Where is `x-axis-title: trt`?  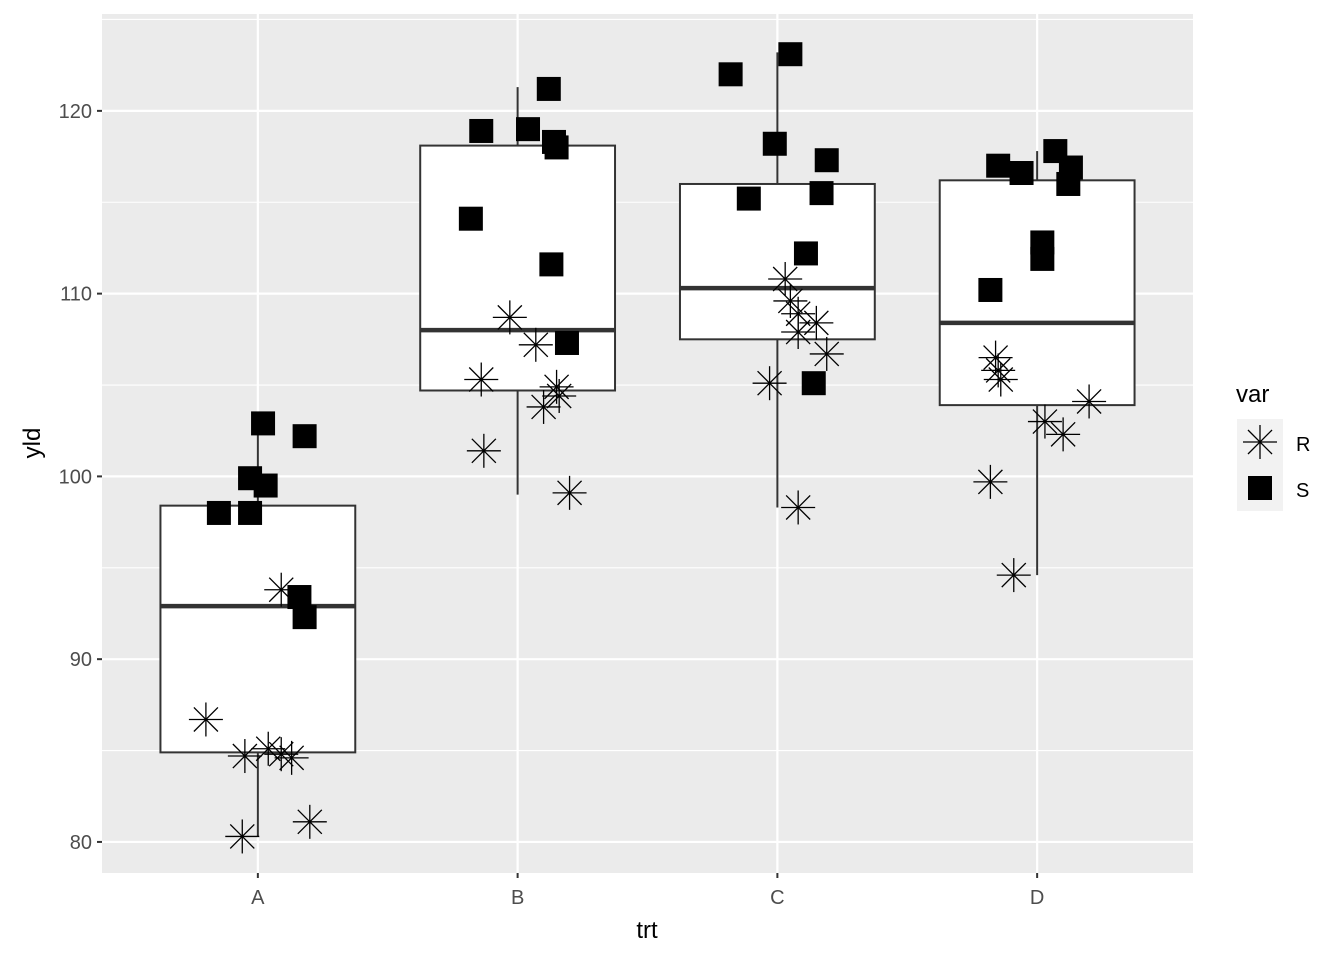
x-axis-title: trt is located at coordinates (647, 930).